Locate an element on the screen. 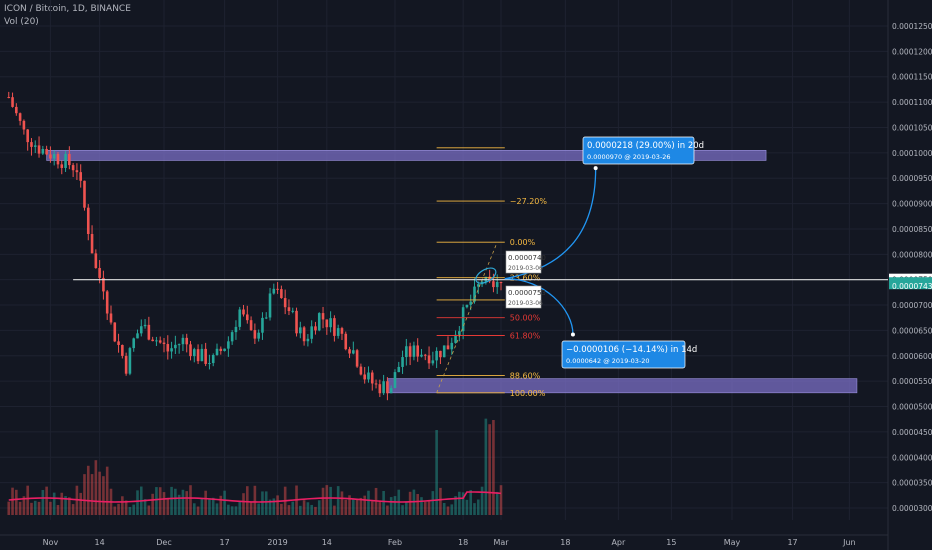 Image resolution: width=932 pixels, height=550 pixels. down-projection-arrow is located at coordinates (539, 306).